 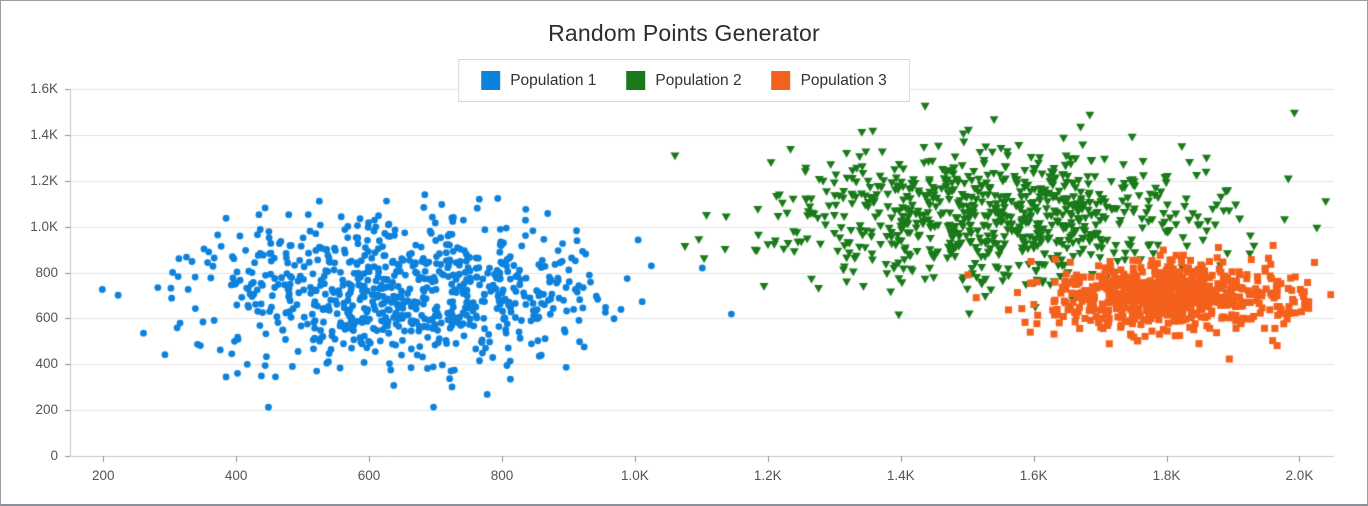 I want to click on y-axis-tick-label: 800, so click(x=46, y=272).